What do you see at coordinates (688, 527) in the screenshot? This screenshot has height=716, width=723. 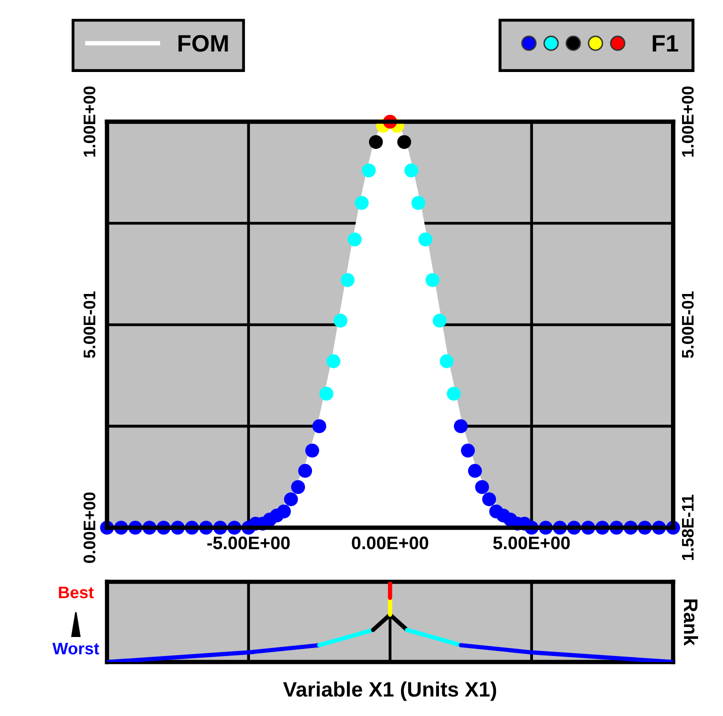 I see `y2-tick-label: 1.58E-11` at bounding box center [688, 527].